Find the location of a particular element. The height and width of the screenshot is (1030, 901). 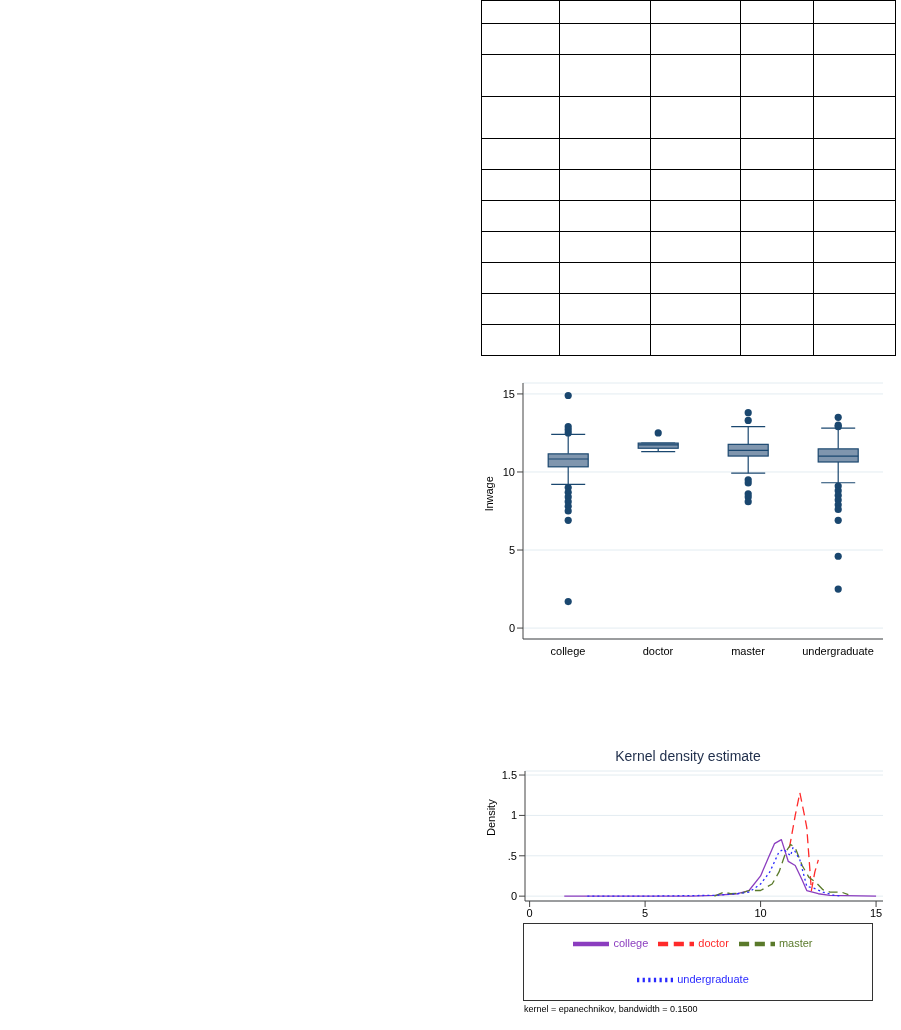

y-axis-title: lnwage is located at coordinates (488, 493).